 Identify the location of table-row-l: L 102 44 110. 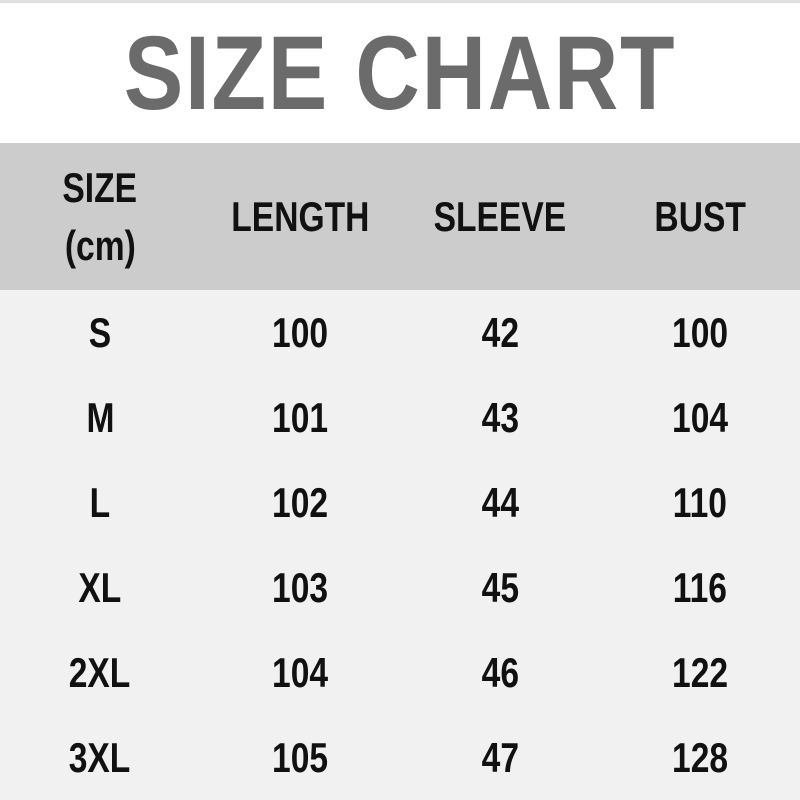
(400, 502).